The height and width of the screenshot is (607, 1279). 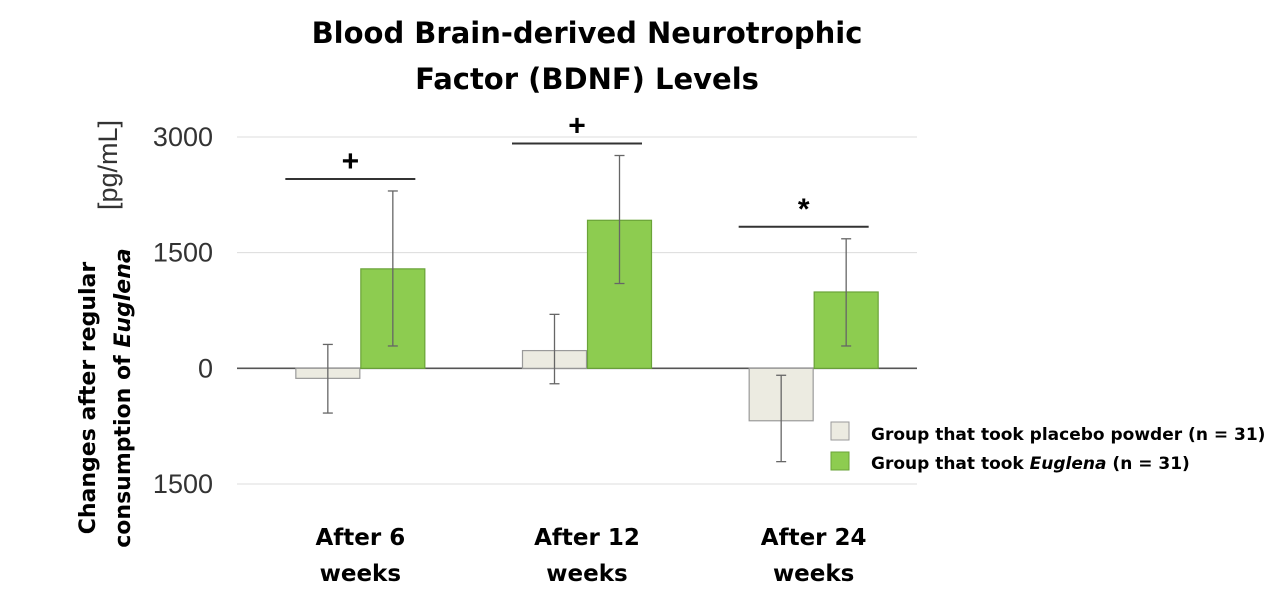 I want to click on legend-label-euglena-before: Group that took, so click(x=950, y=464).